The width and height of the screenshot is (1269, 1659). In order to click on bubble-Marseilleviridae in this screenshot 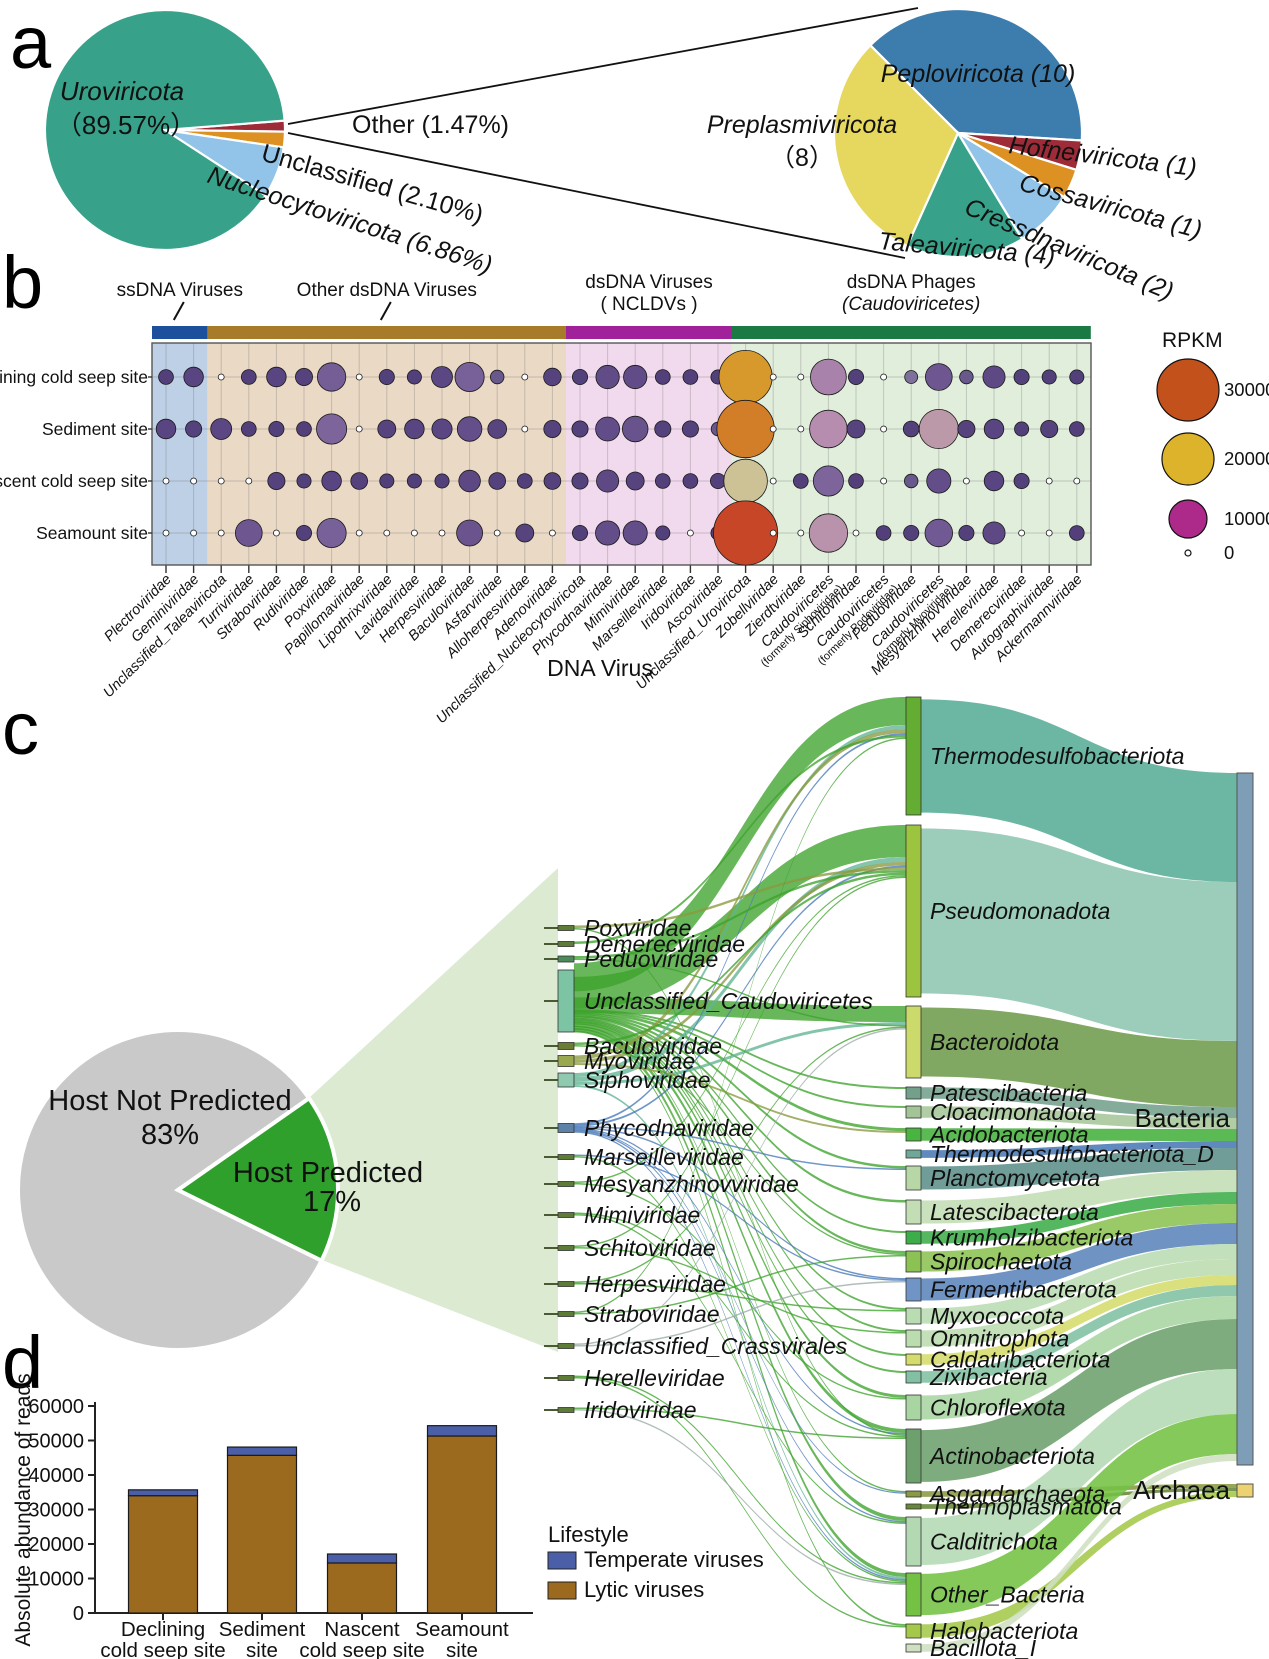, I will do `click(662, 481)`.